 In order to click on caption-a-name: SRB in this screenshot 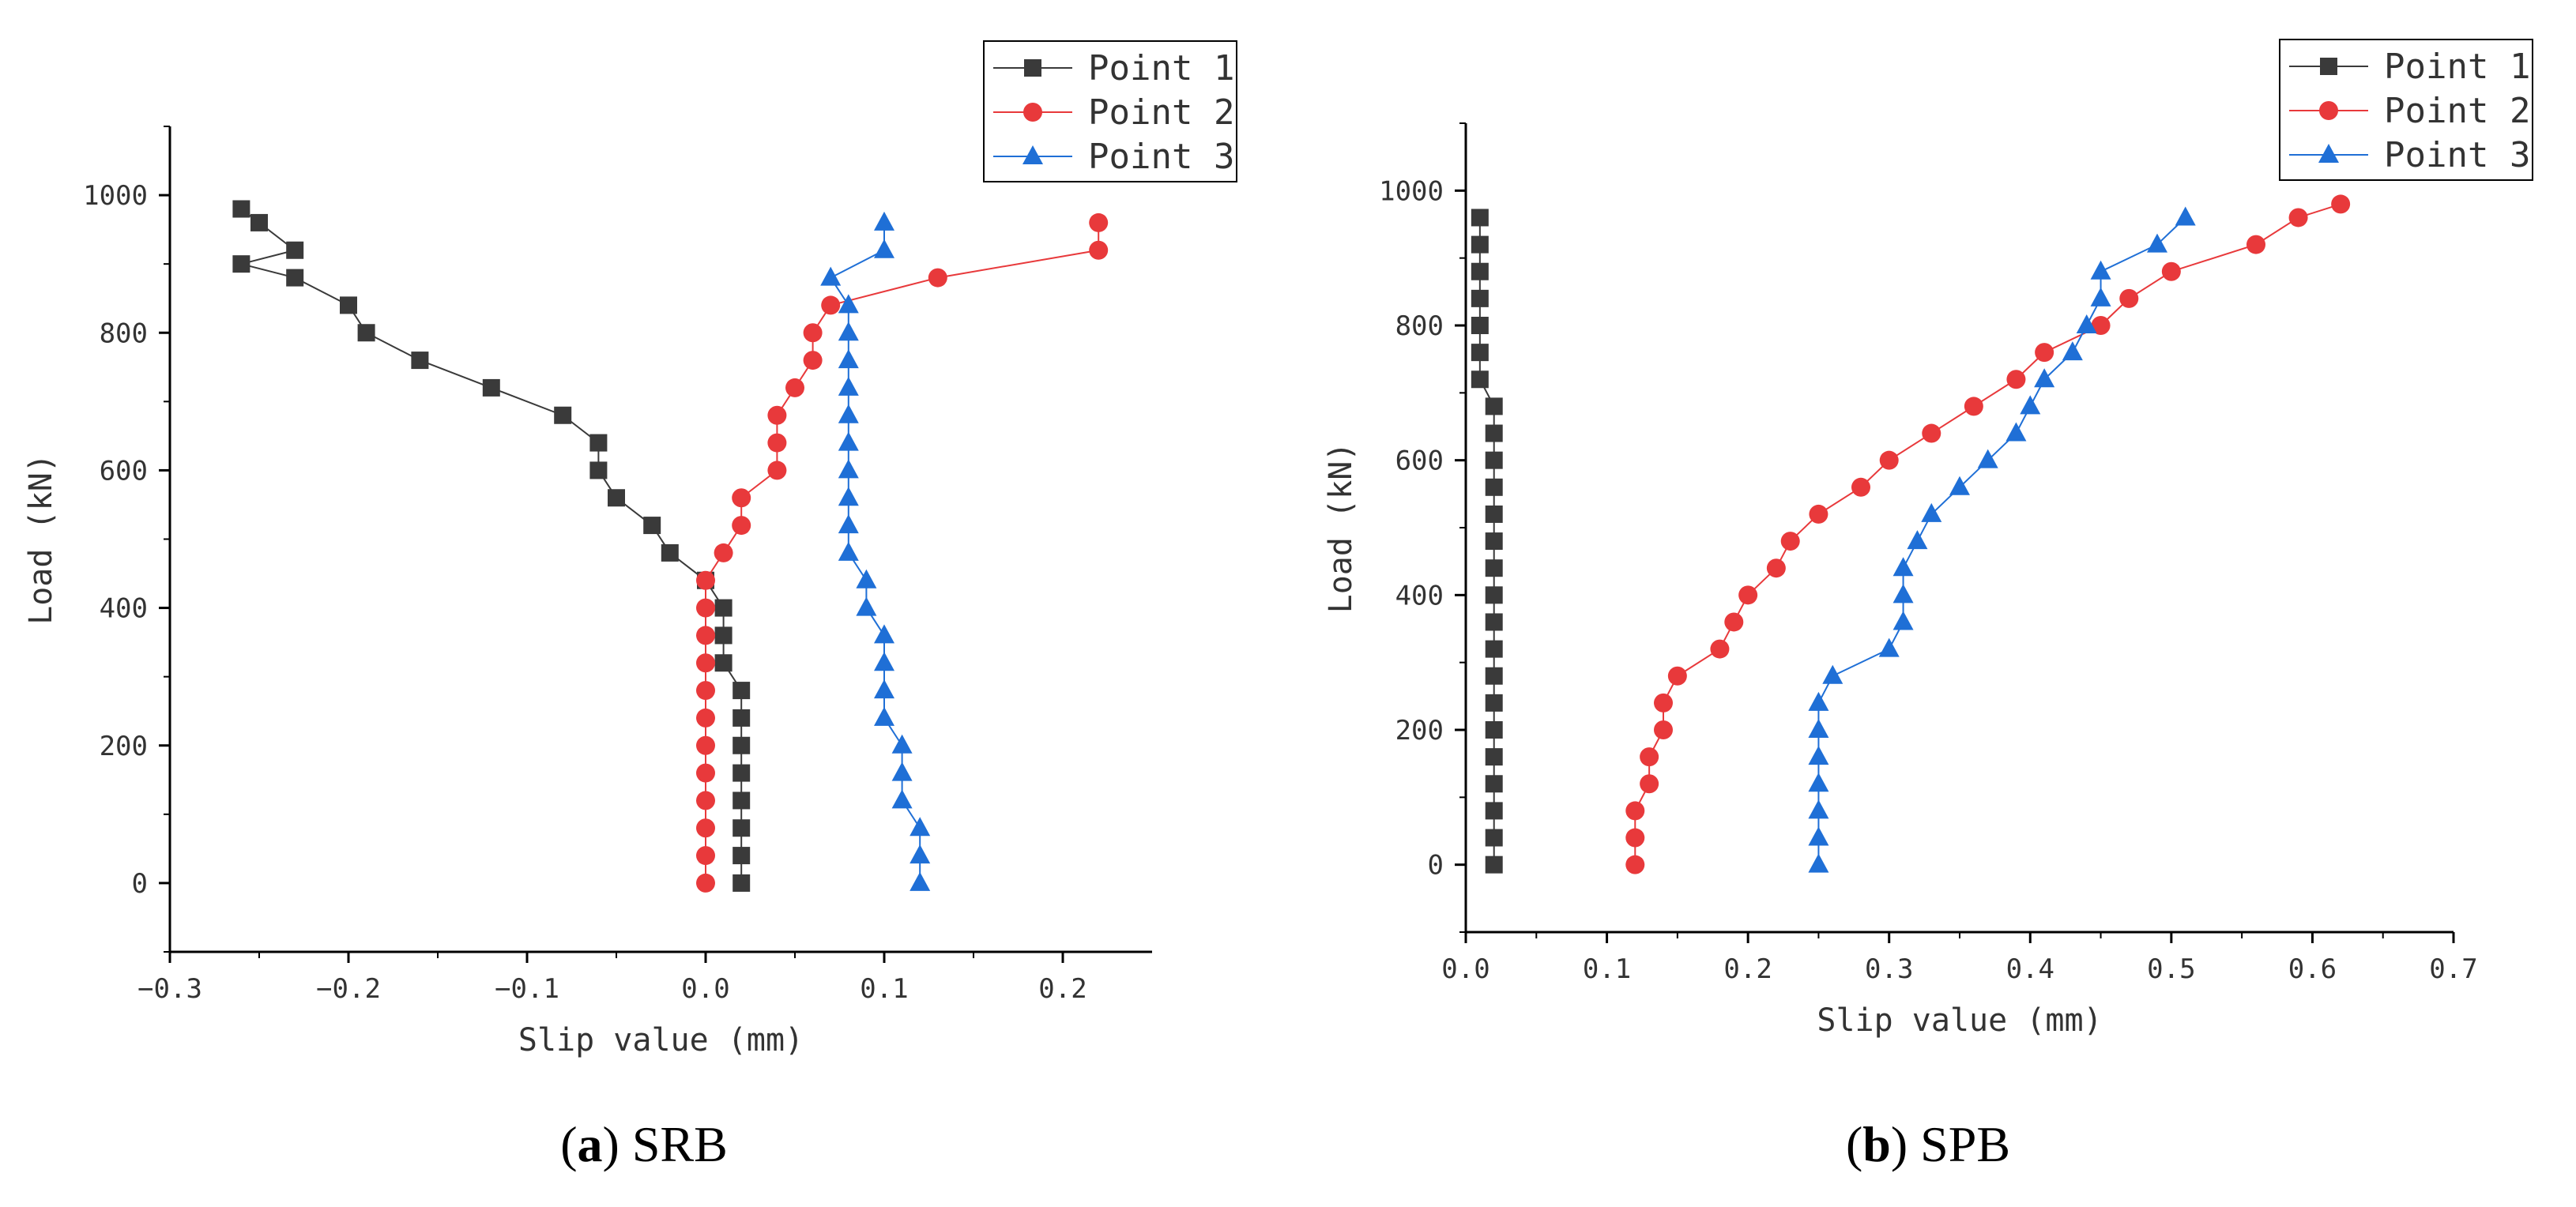, I will do `click(680, 1144)`.